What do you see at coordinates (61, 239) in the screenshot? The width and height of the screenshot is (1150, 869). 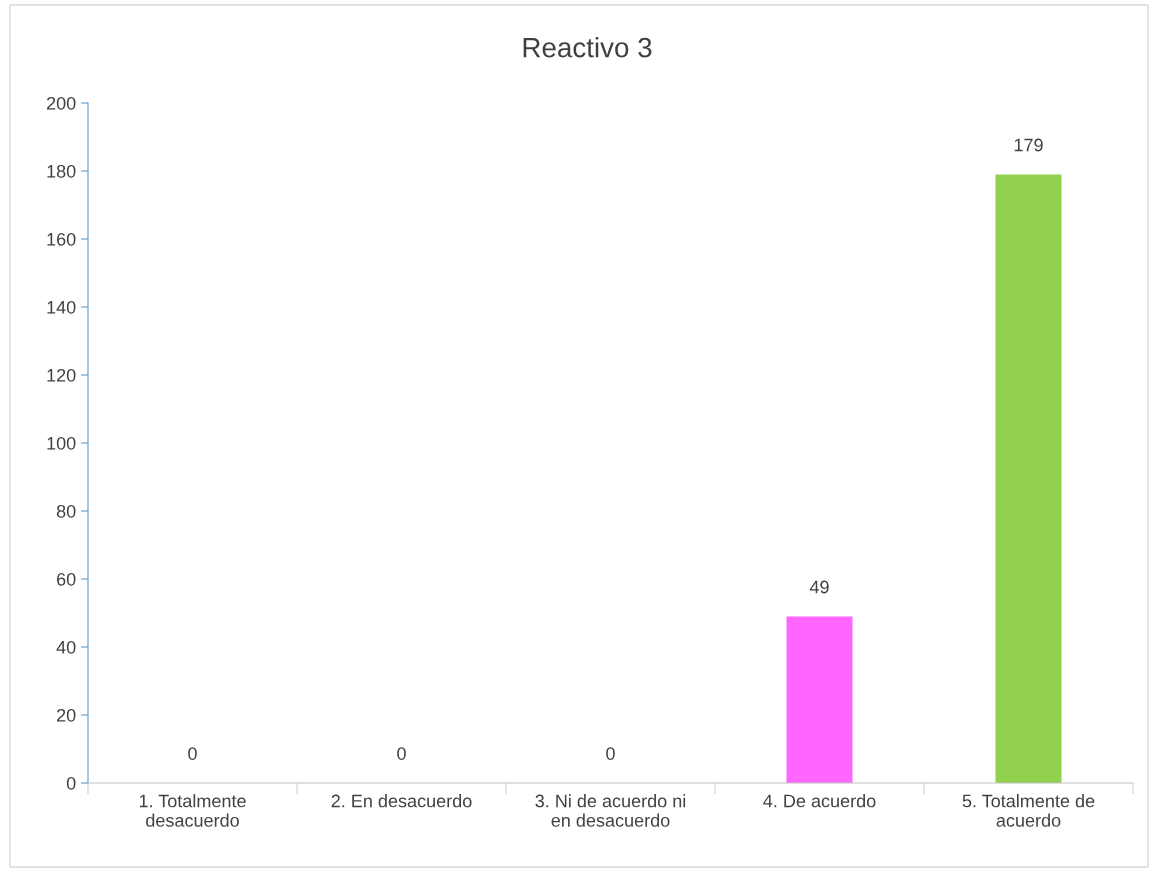 I see `y-tick-label: 160` at bounding box center [61, 239].